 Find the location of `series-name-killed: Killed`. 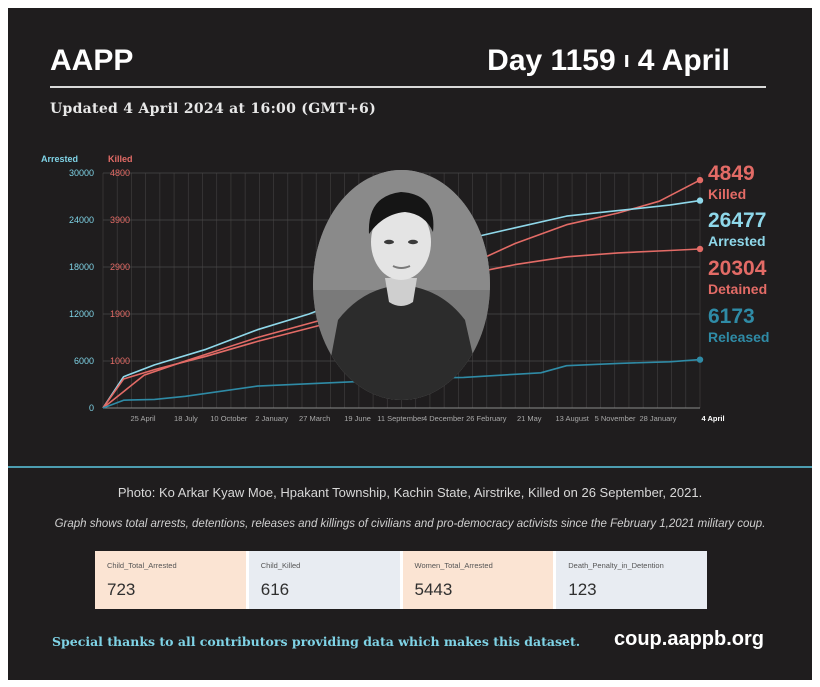

series-name-killed: Killed is located at coordinates (727, 194).